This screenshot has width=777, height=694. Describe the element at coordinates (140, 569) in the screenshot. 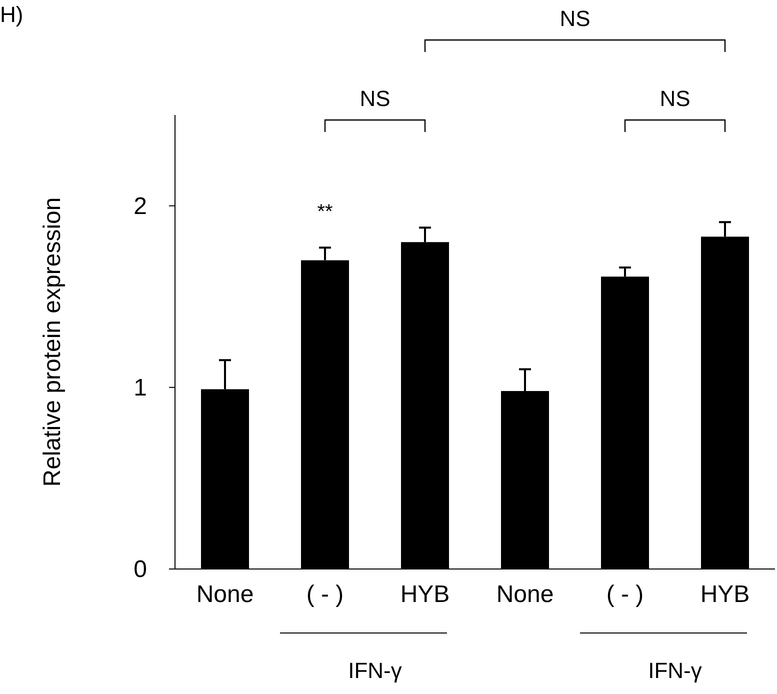

I see `y-tick-label: 0` at that location.